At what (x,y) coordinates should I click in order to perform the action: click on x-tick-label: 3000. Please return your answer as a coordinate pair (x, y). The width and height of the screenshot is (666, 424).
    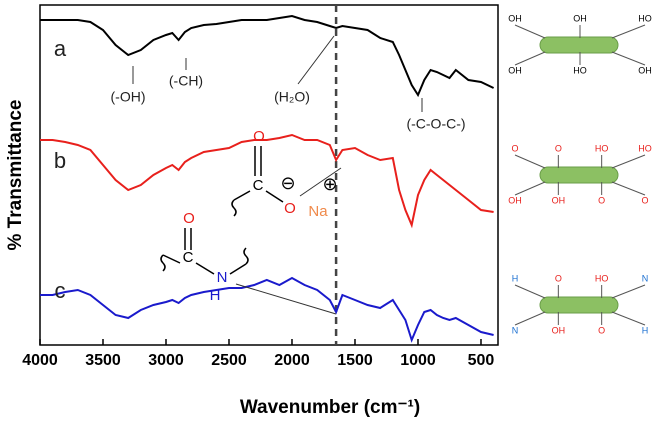
    Looking at the image, I should click on (166, 360).